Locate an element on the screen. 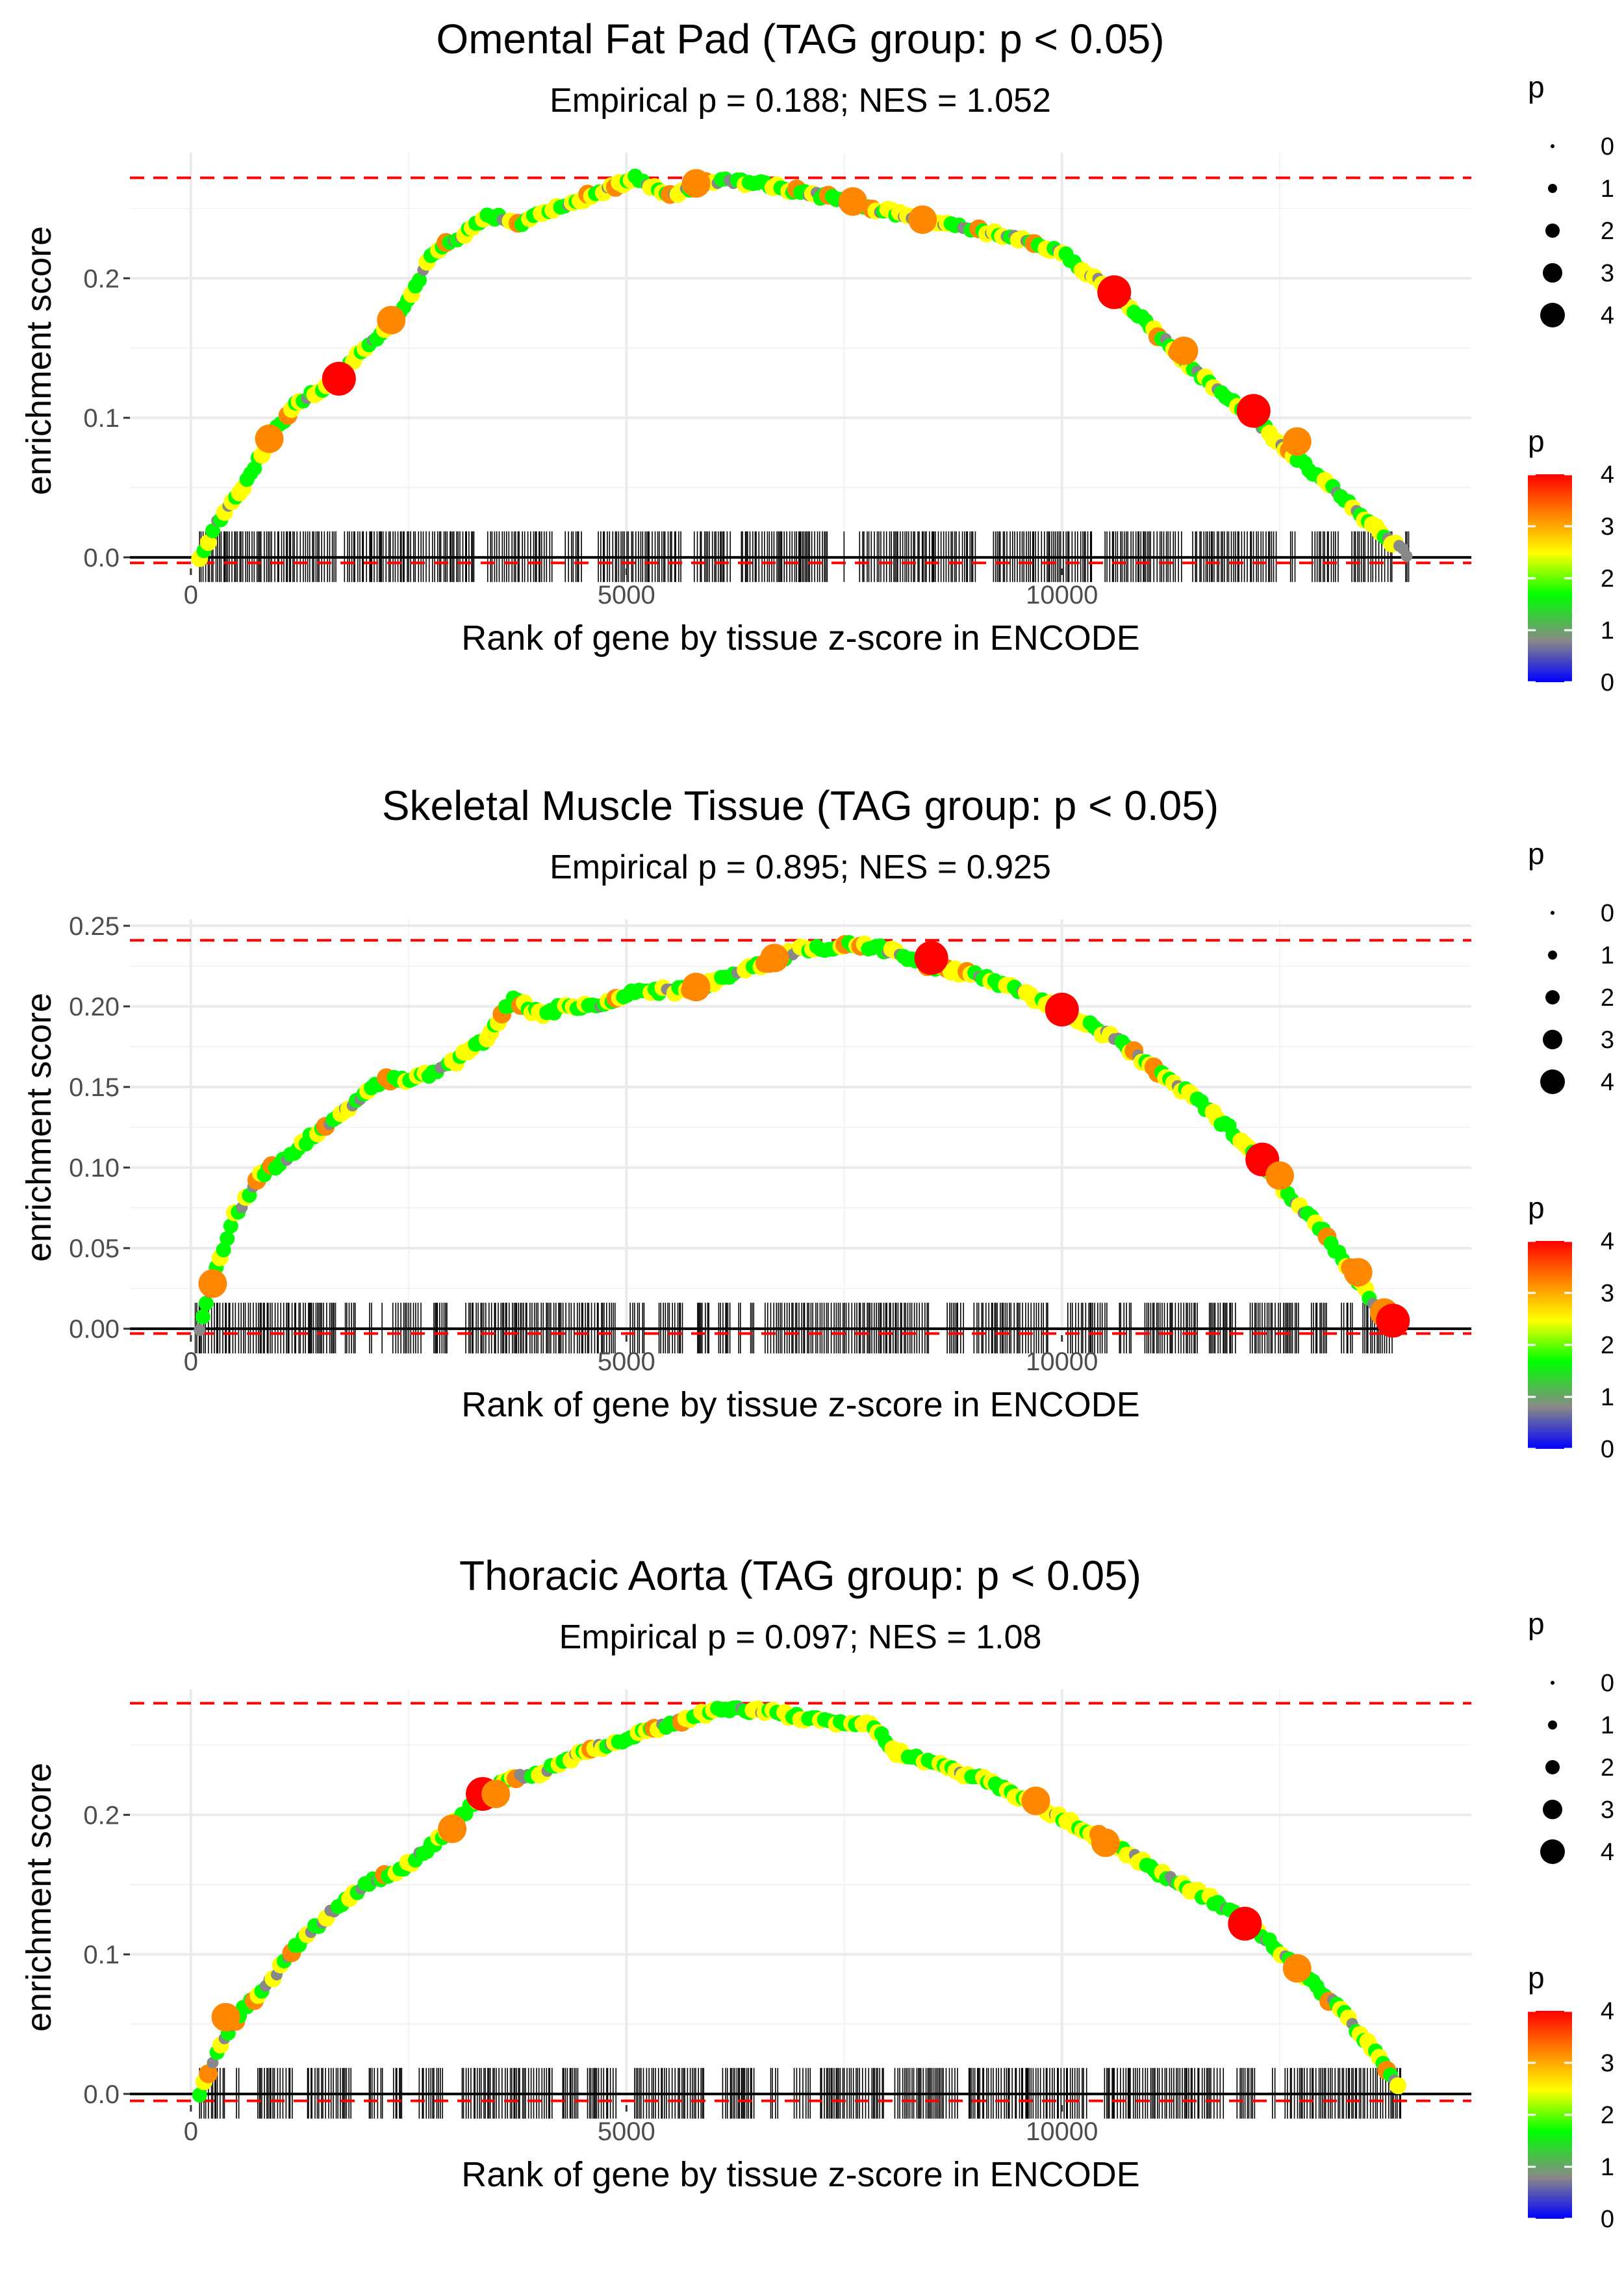 This screenshot has width=1624, height=2274. running-es-line is located at coordinates (796, 1136).